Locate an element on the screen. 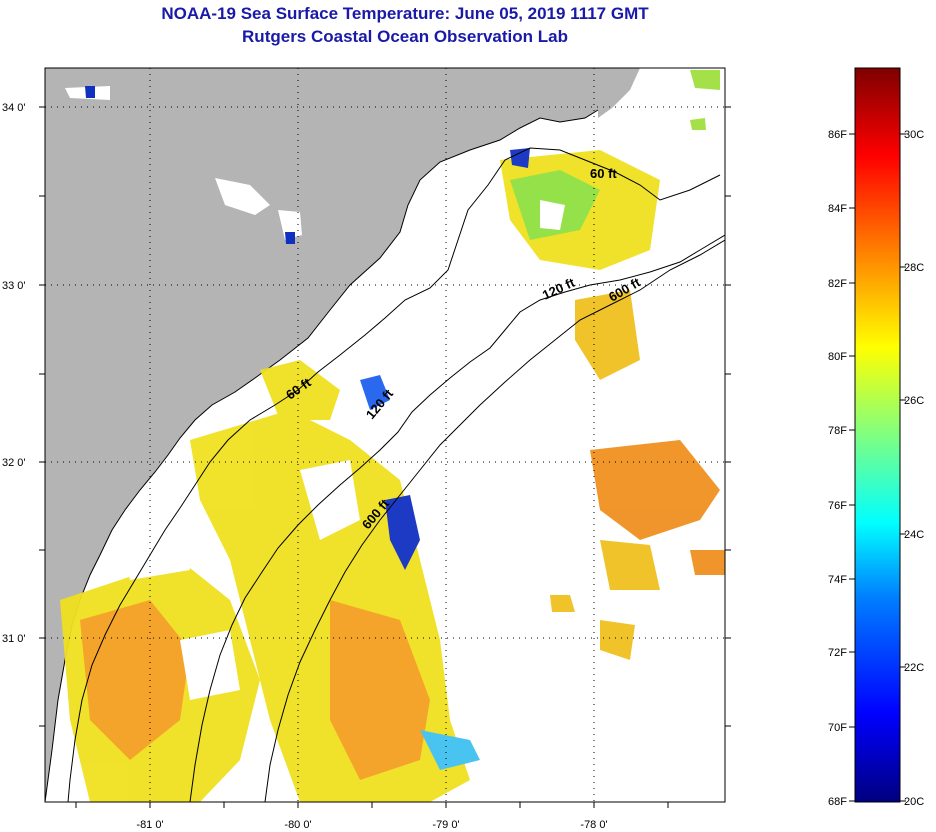 Image resolution: width=936 pixels, height=832 pixels. lon-label-78: -78 0' is located at coordinates (593, 825).